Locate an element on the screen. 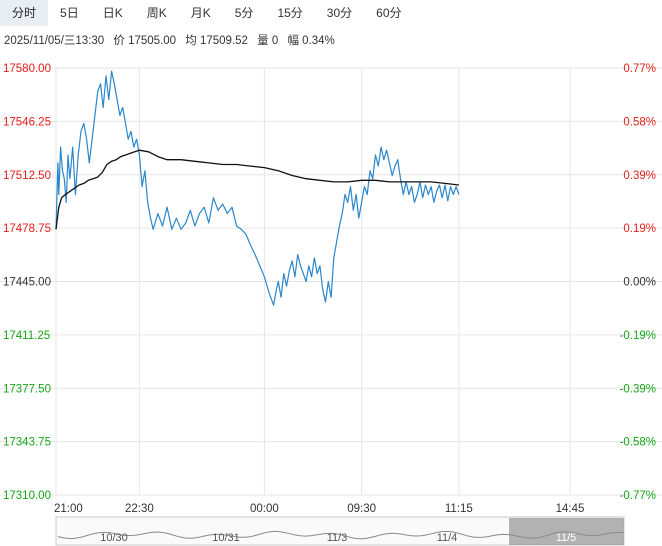  tab-30min: 30分 is located at coordinates (339, 13).